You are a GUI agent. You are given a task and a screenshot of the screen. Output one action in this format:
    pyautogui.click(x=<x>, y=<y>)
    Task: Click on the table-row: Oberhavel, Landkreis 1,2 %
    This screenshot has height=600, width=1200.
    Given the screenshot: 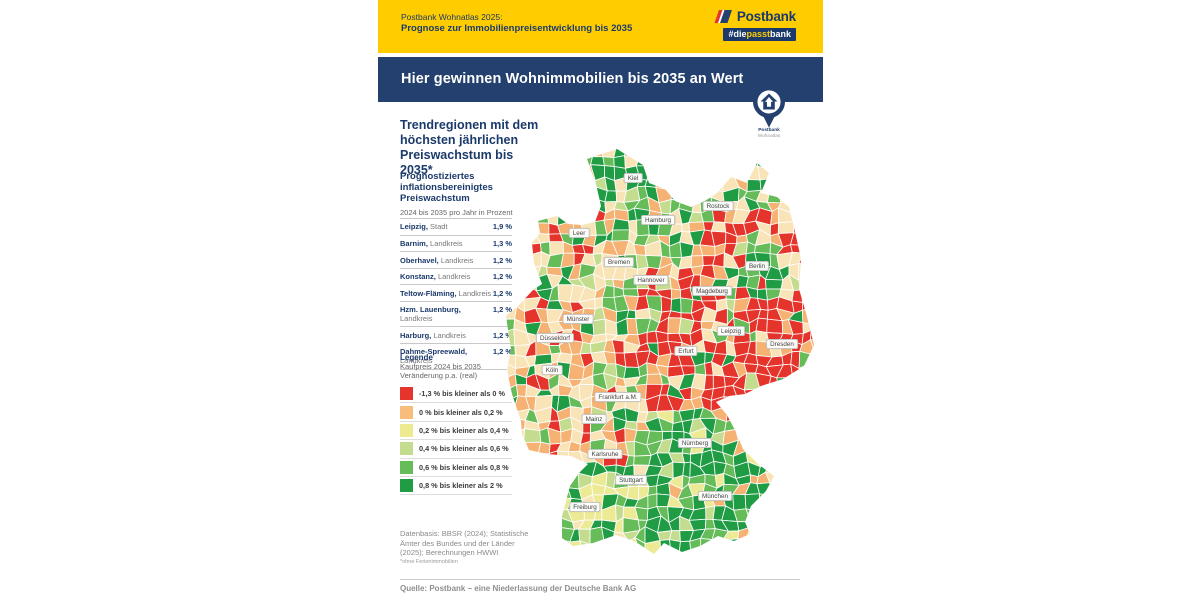 What is the action you would take?
    pyautogui.click(x=456, y=260)
    